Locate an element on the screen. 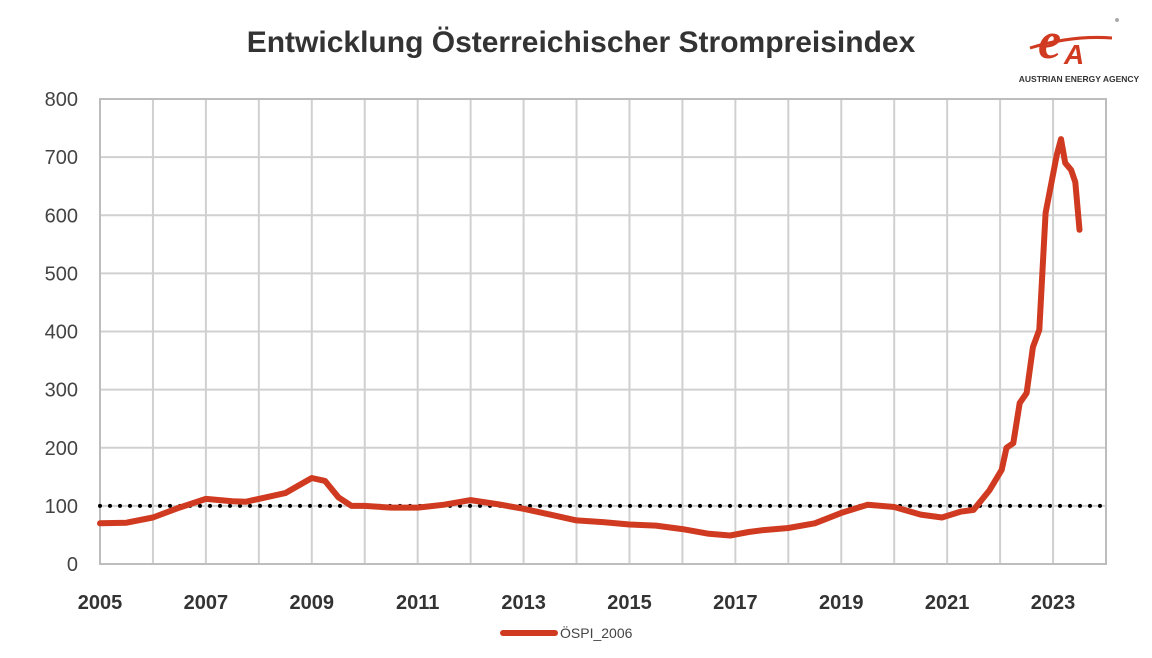  y-tick-label: 400 is located at coordinates (61, 333).